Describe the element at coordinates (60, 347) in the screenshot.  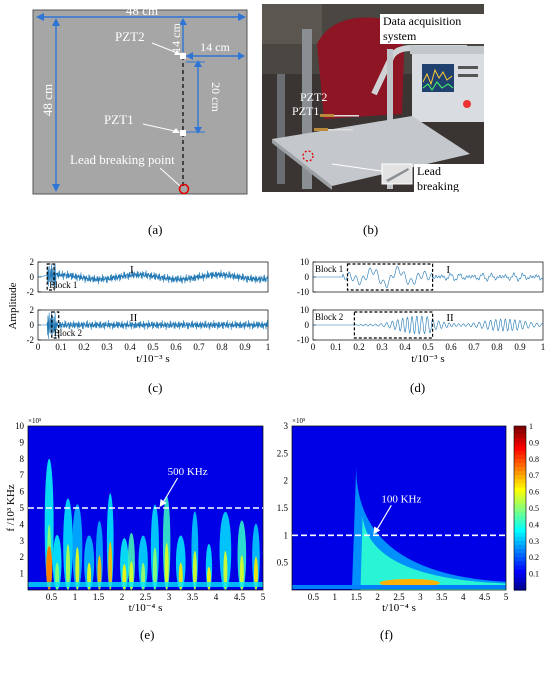
I see `x-tick-label: 0.1` at that location.